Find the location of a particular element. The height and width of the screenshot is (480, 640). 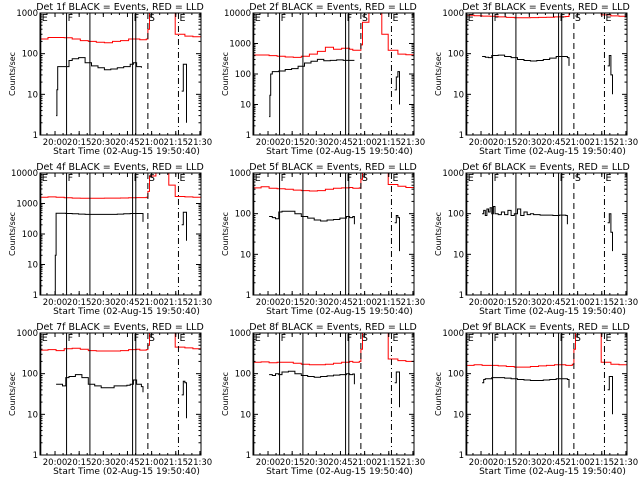

panel-title: Det 1f BLACK = Events, RED = LLD is located at coordinates (120, 7).